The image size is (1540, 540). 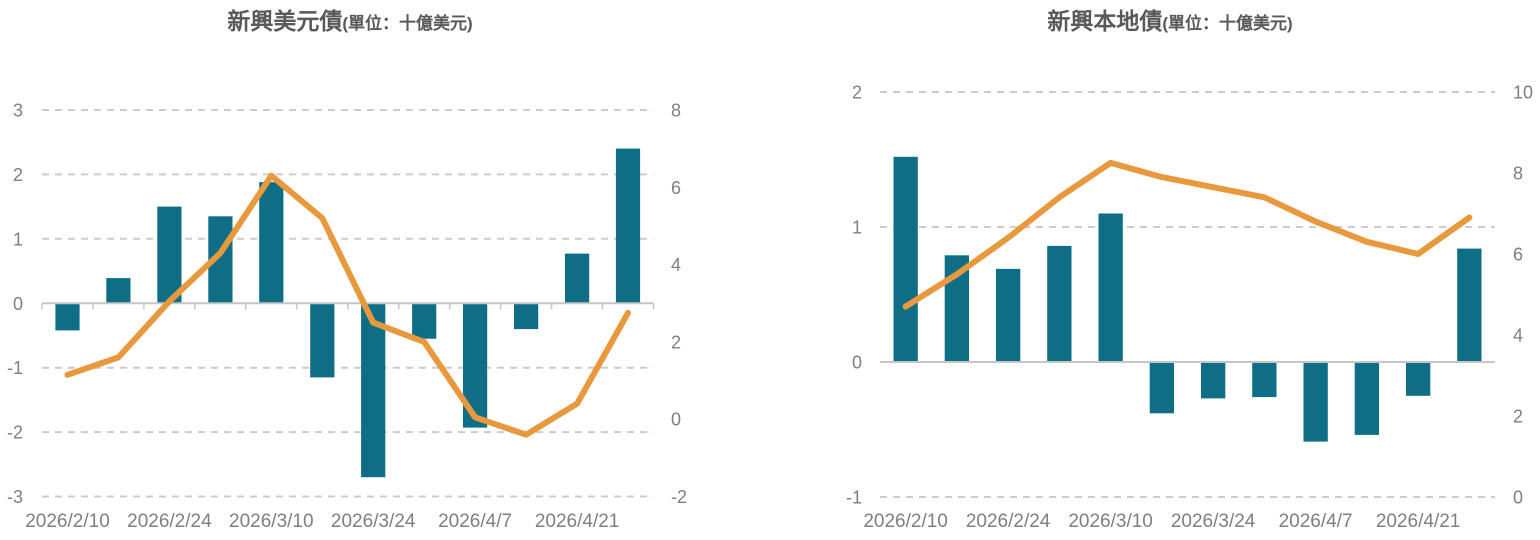 I want to click on chart-title-usd: 新興美元債(單位：十億美元), so click(x=350, y=23).